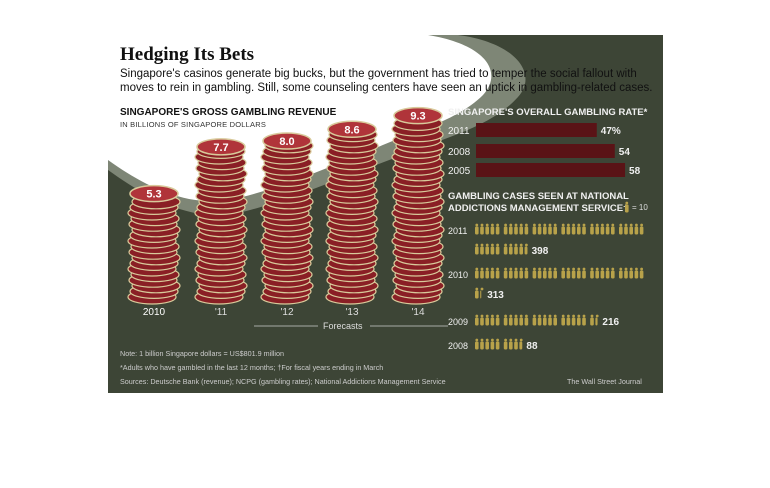 Image resolution: width=770 pixels, height=488 pixels. What do you see at coordinates (604, 381) in the screenshot?
I see `credit-line: The Wall Street Journal` at bounding box center [604, 381].